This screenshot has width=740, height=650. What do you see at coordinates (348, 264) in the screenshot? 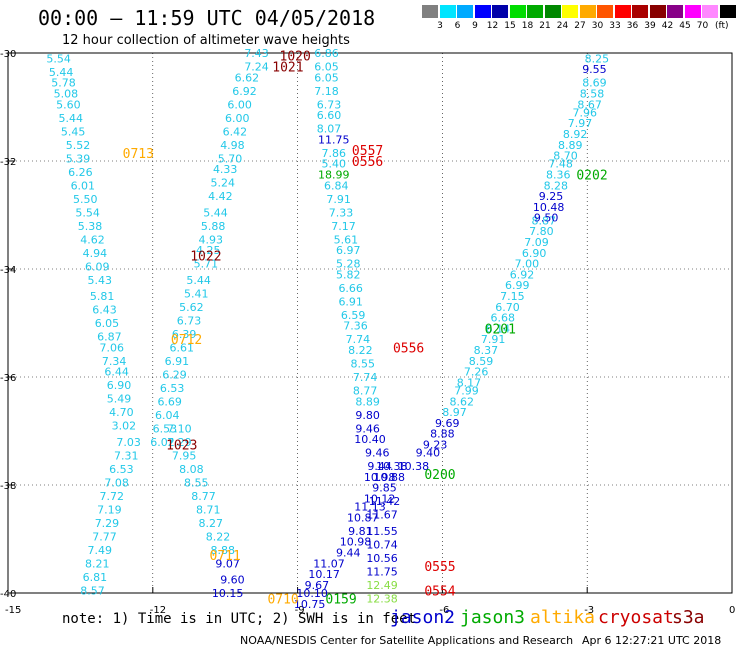
I see `swh-point: 5.28` at bounding box center [348, 264].